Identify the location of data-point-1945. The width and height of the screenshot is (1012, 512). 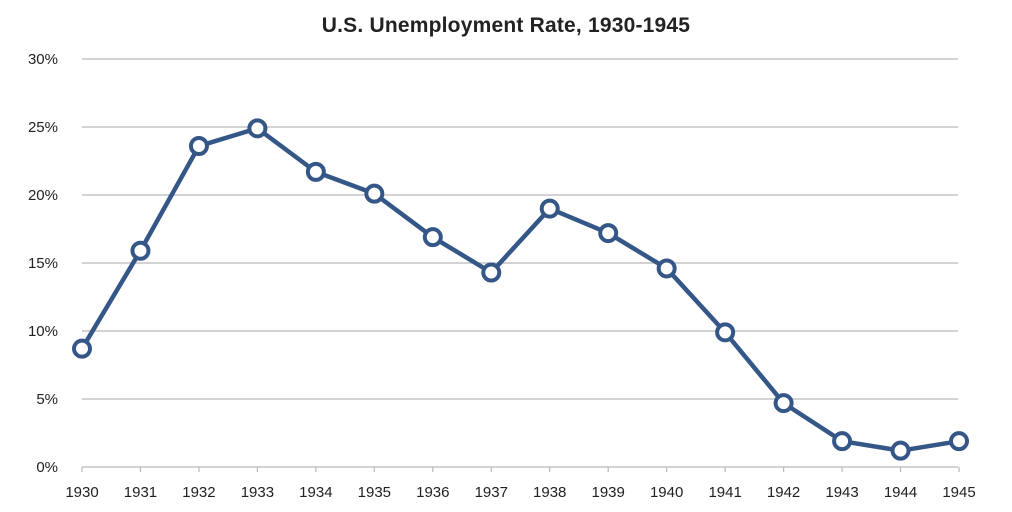
(959, 441).